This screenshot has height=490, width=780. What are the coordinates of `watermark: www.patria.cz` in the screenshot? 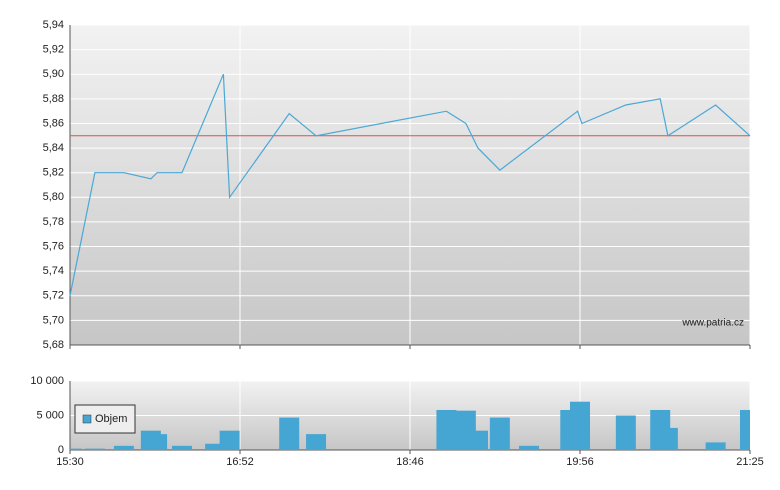 It's located at (712, 323).